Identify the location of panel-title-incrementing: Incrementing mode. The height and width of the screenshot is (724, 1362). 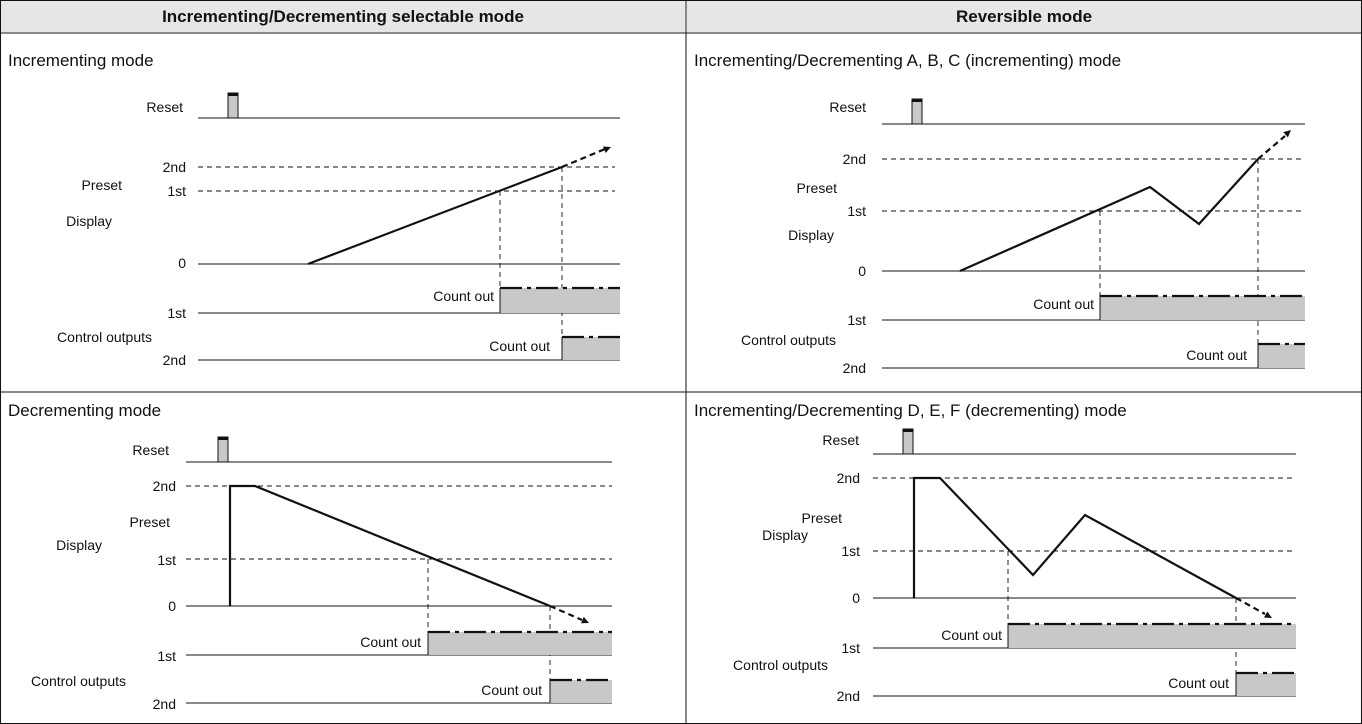
(81, 60).